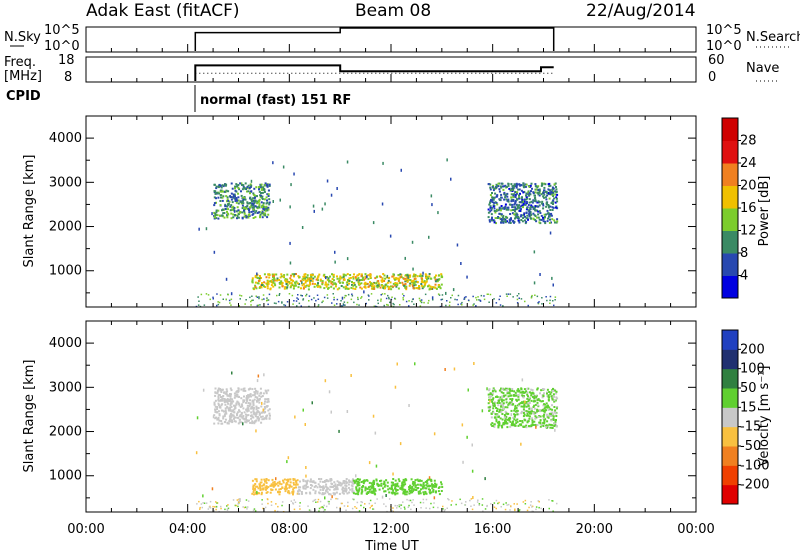 The width and height of the screenshot is (800, 558). Describe the element at coordinates (289, 529) in the screenshot. I see `x-tick-label: 08:00` at that location.